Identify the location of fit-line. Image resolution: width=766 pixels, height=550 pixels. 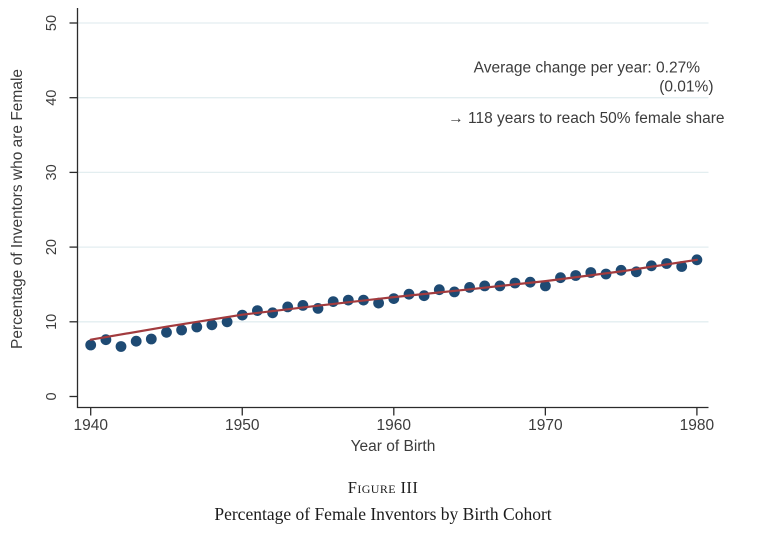
(394, 299).